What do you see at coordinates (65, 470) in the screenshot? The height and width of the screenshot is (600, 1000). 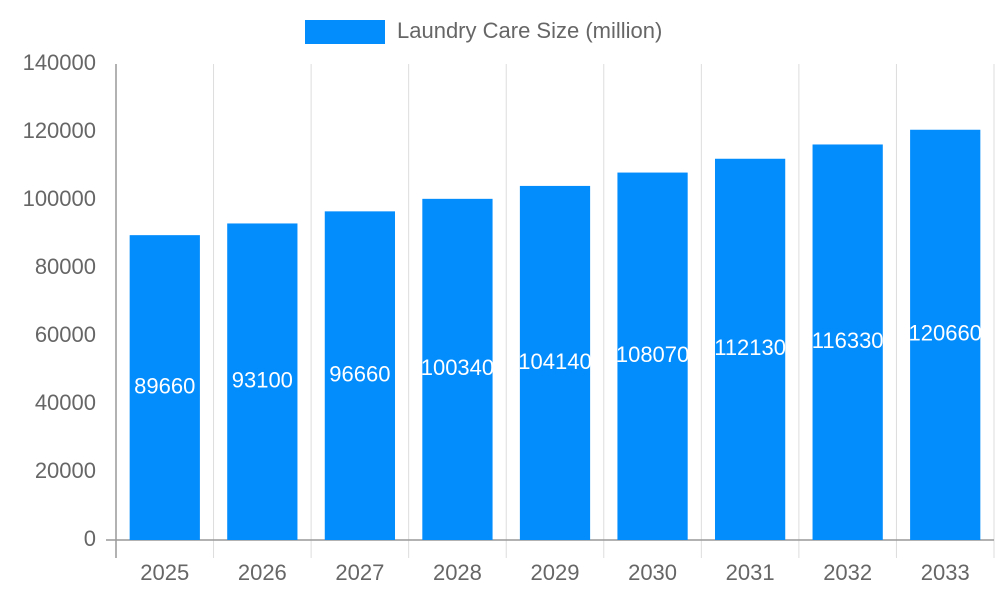 I see `y-tick-label: 20000` at bounding box center [65, 470].